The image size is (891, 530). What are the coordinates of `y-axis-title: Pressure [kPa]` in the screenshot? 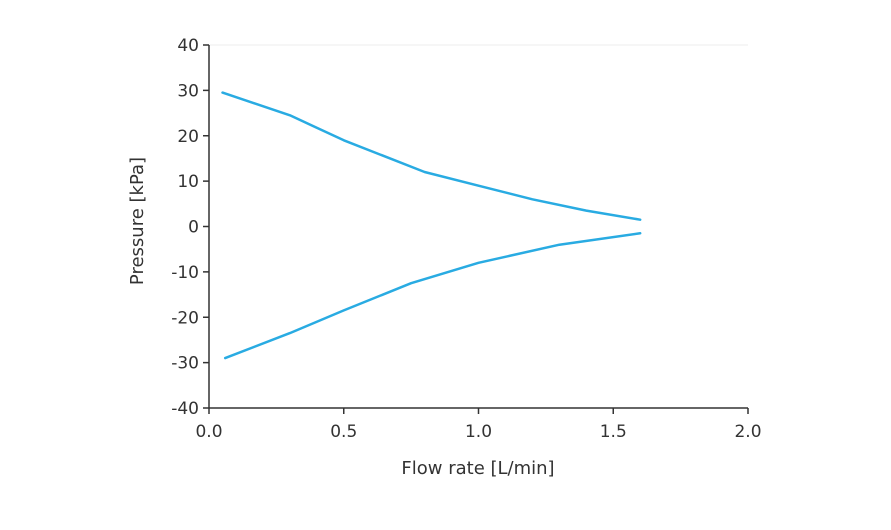 It's located at (137, 221).